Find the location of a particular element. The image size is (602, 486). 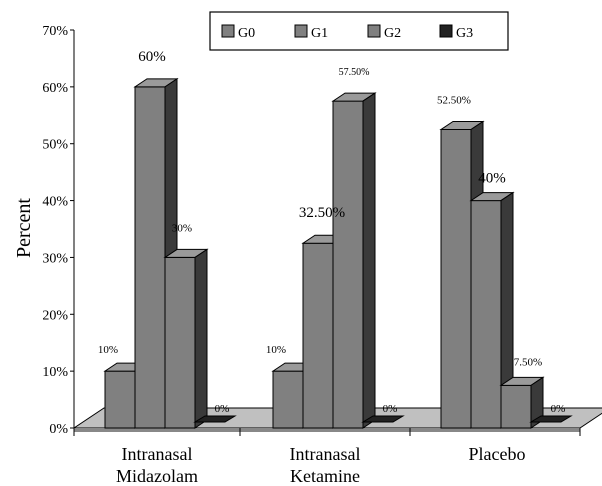

y-tick-label: 0% is located at coordinates (58, 429).